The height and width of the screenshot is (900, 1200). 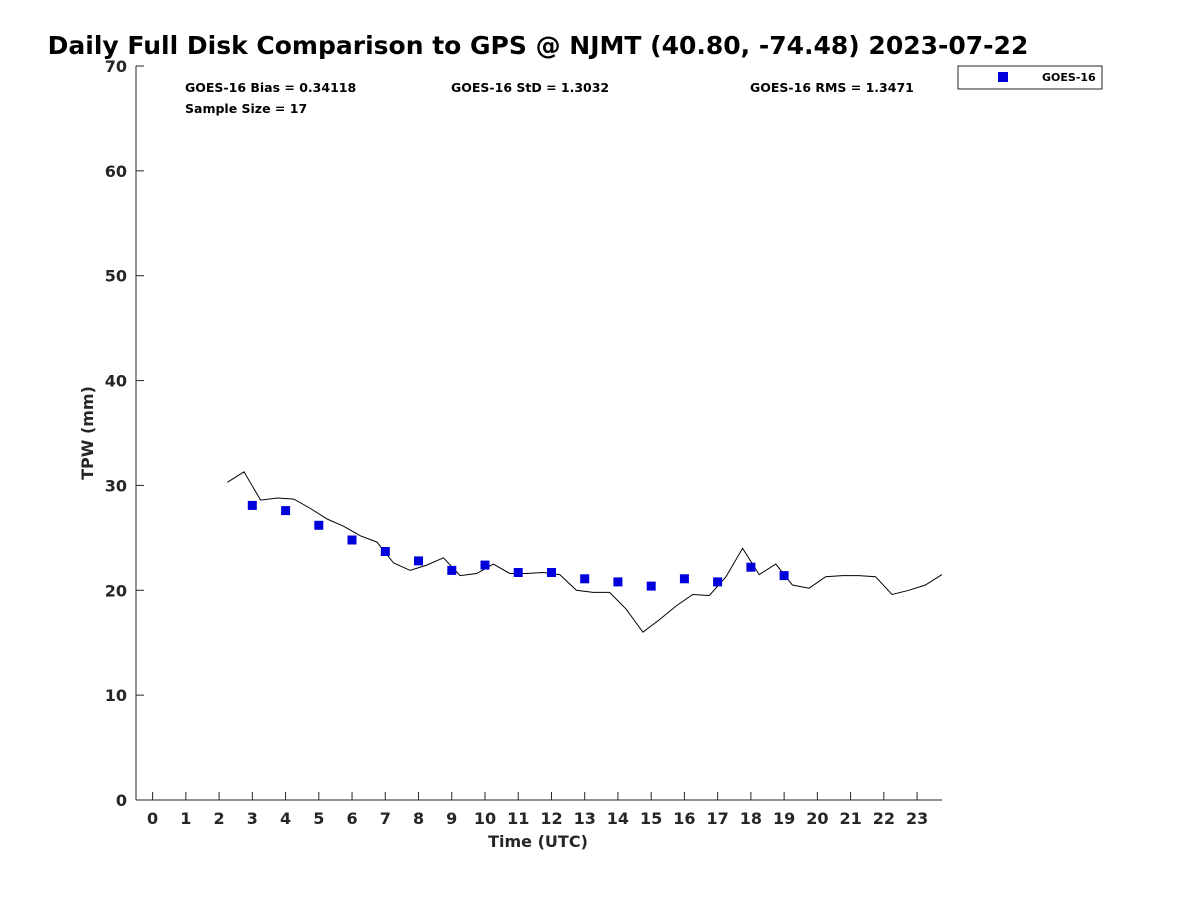 I want to click on x-tick-label: 13, so click(x=585, y=818).